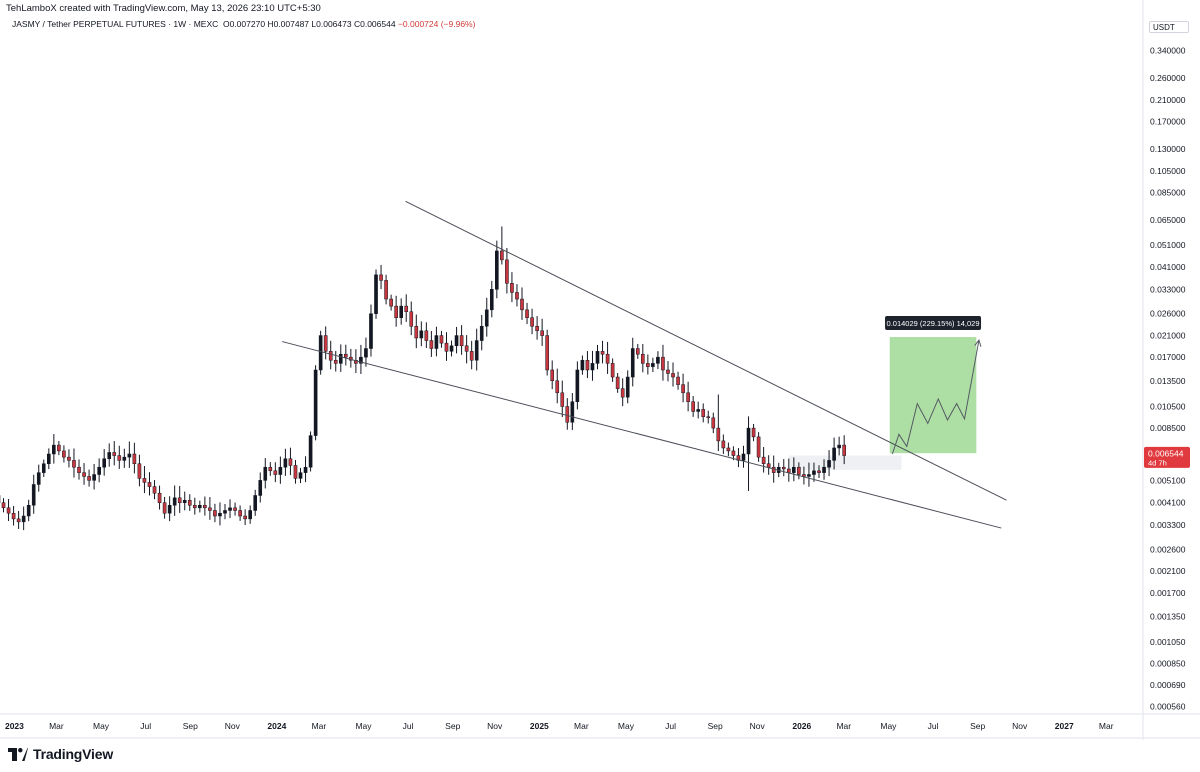 This screenshot has width=1200, height=772. Describe the element at coordinates (1168, 593) in the screenshot. I see `y-tick-label: 0.001700` at that location.